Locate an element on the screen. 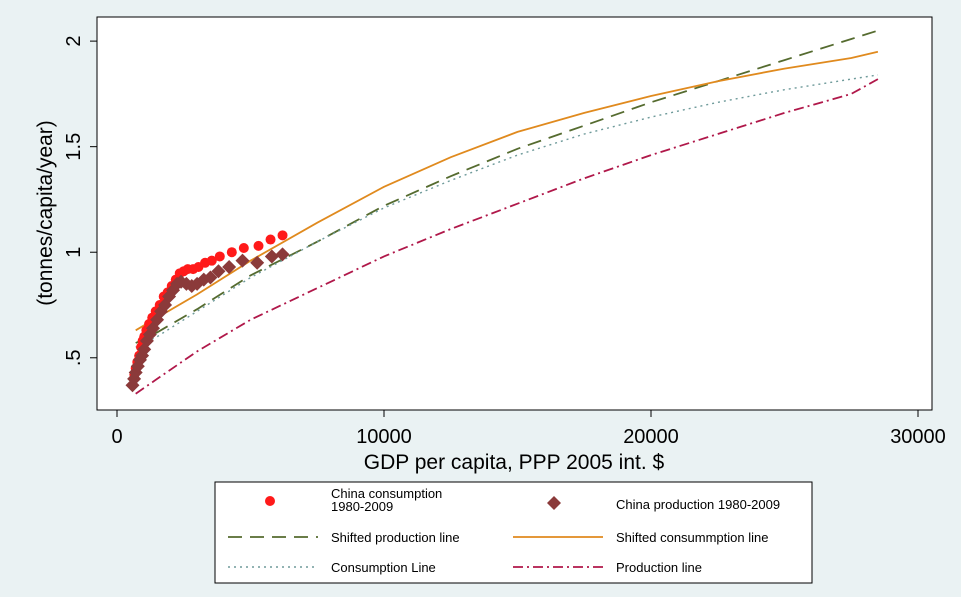 The image size is (961, 597). x-axis: 0 10000 20000 30000 is located at coordinates (528, 429).